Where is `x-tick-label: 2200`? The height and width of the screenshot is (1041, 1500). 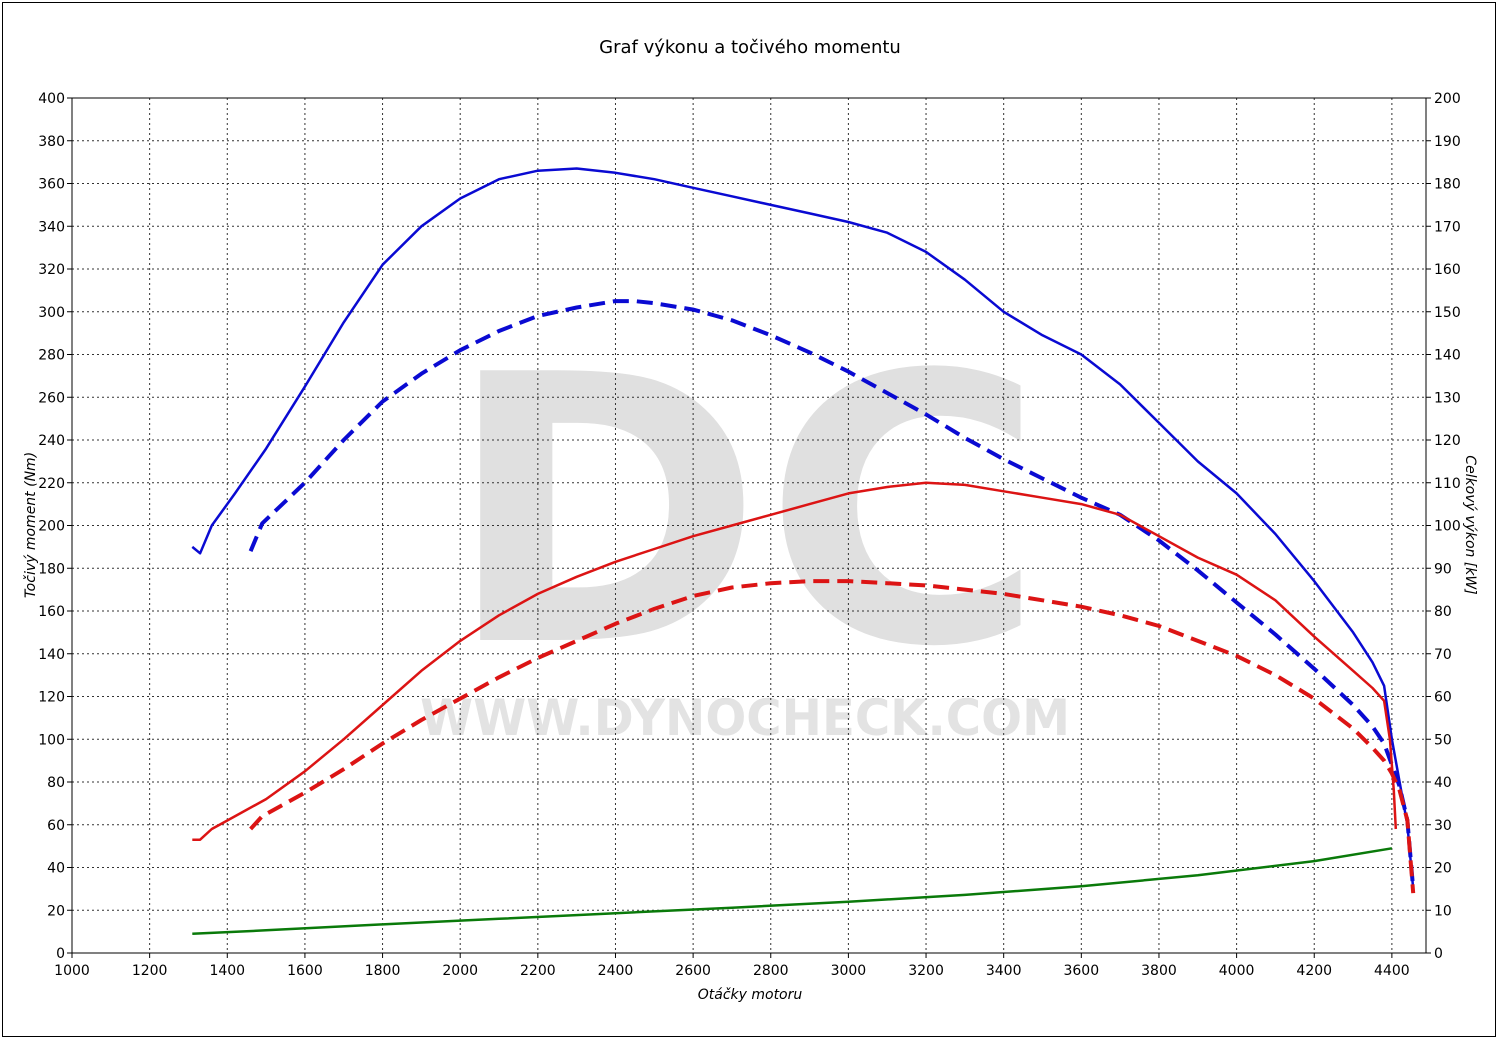 x-tick-label: 2200 is located at coordinates (538, 971).